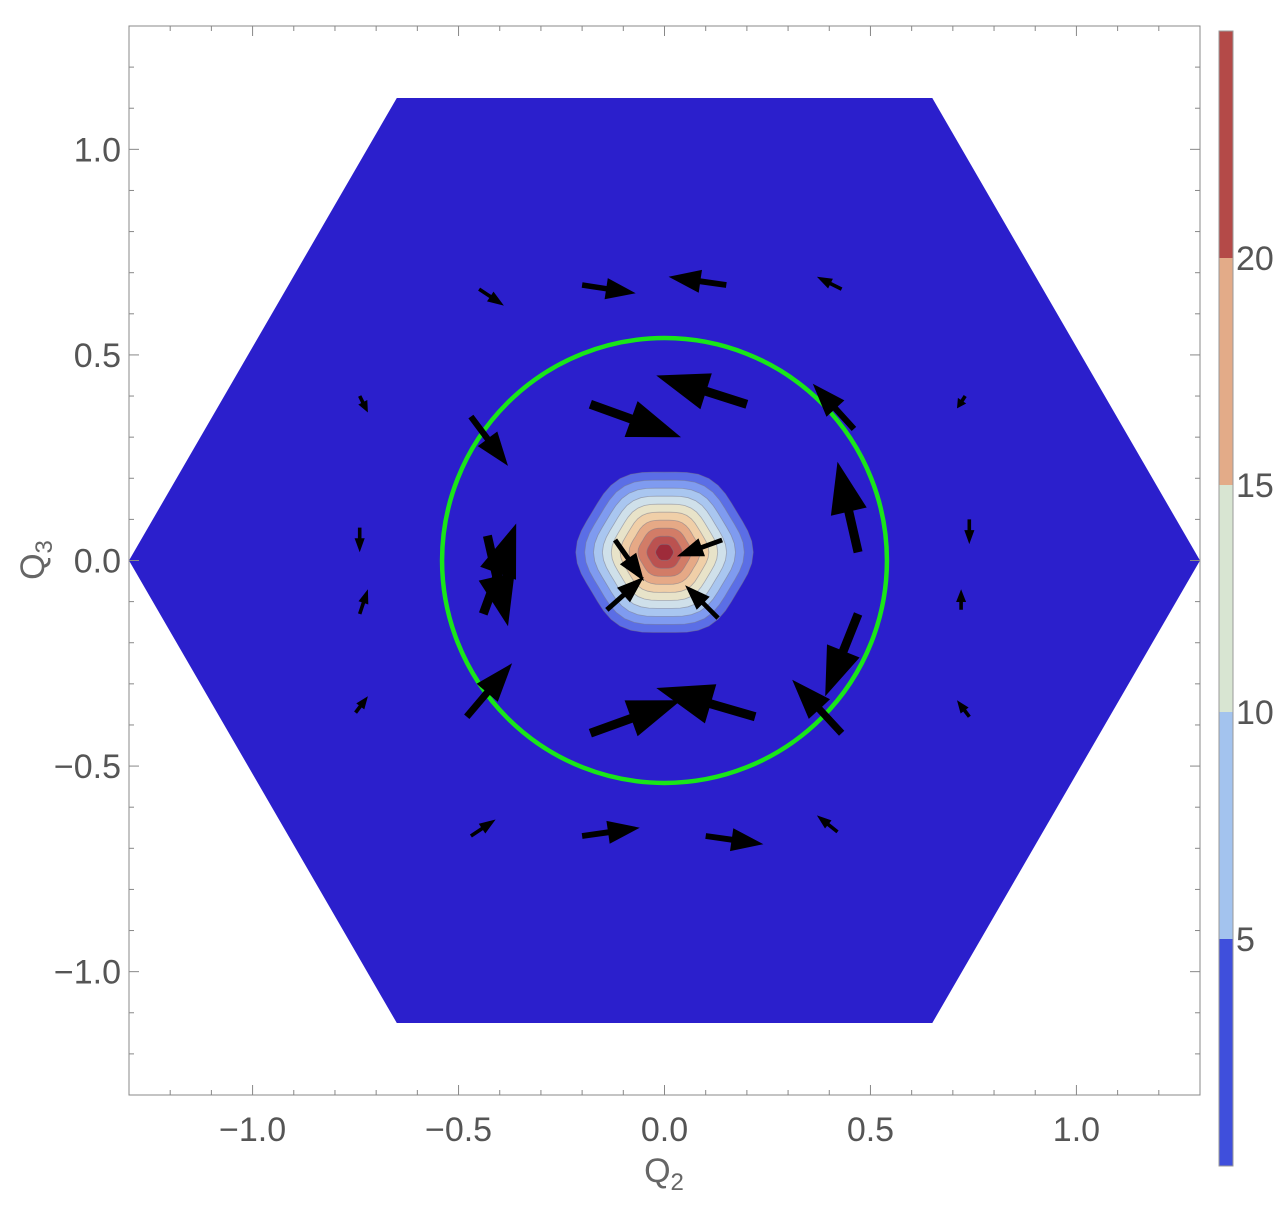  What do you see at coordinates (1246, 598) in the screenshot?
I see `colorbar: 5 10 15 20` at bounding box center [1246, 598].